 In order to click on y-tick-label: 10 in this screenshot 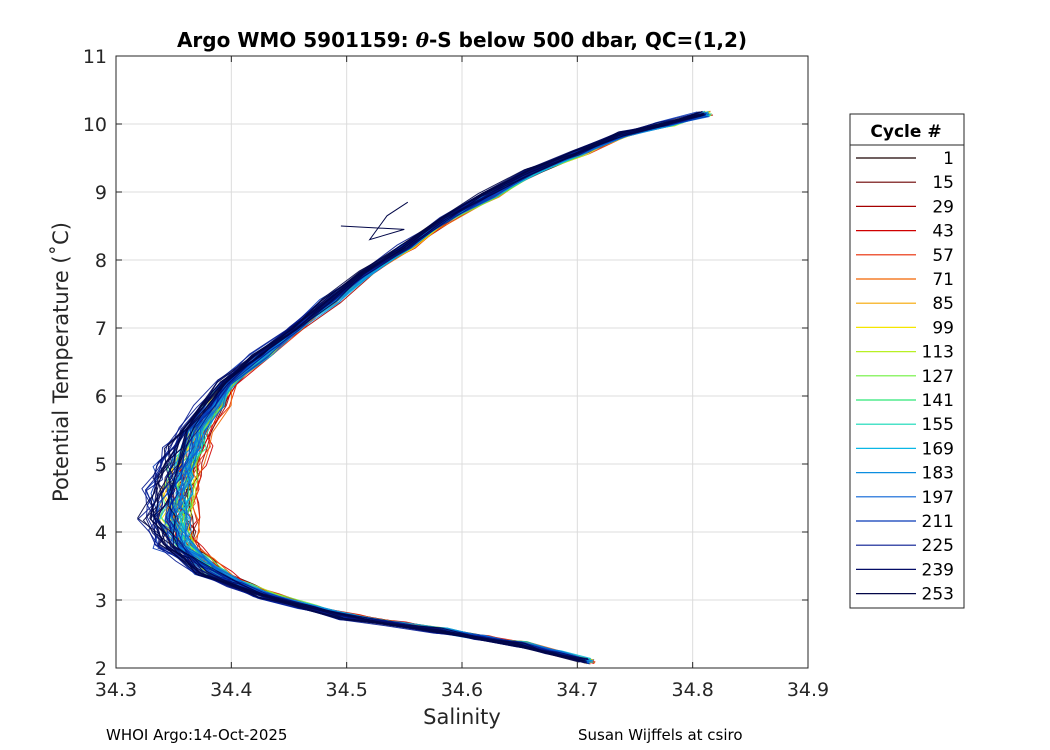, I will do `click(95, 125)`.